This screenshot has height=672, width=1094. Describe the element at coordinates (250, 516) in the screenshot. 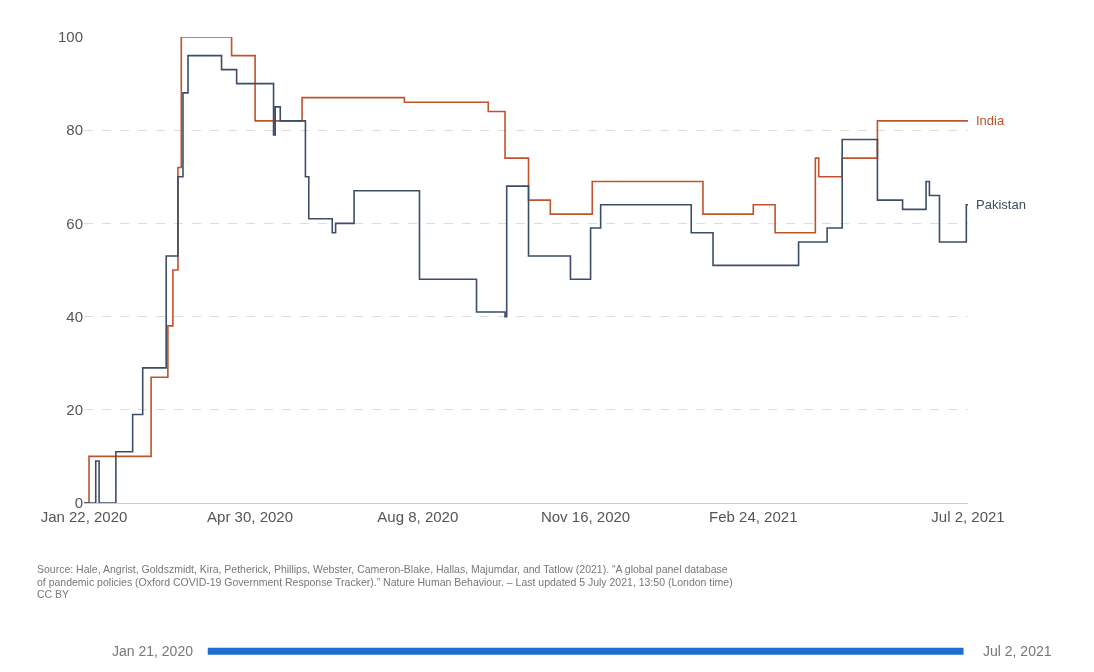

I see `x-tick-label: Apr 30, 2020` at that location.